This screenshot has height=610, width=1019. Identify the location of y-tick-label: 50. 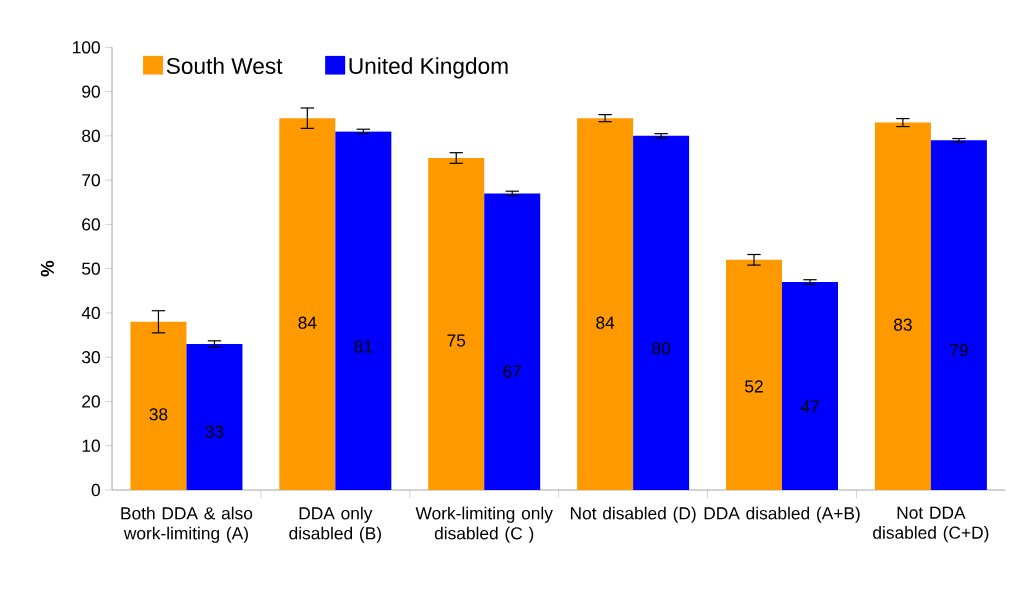
(91, 268).